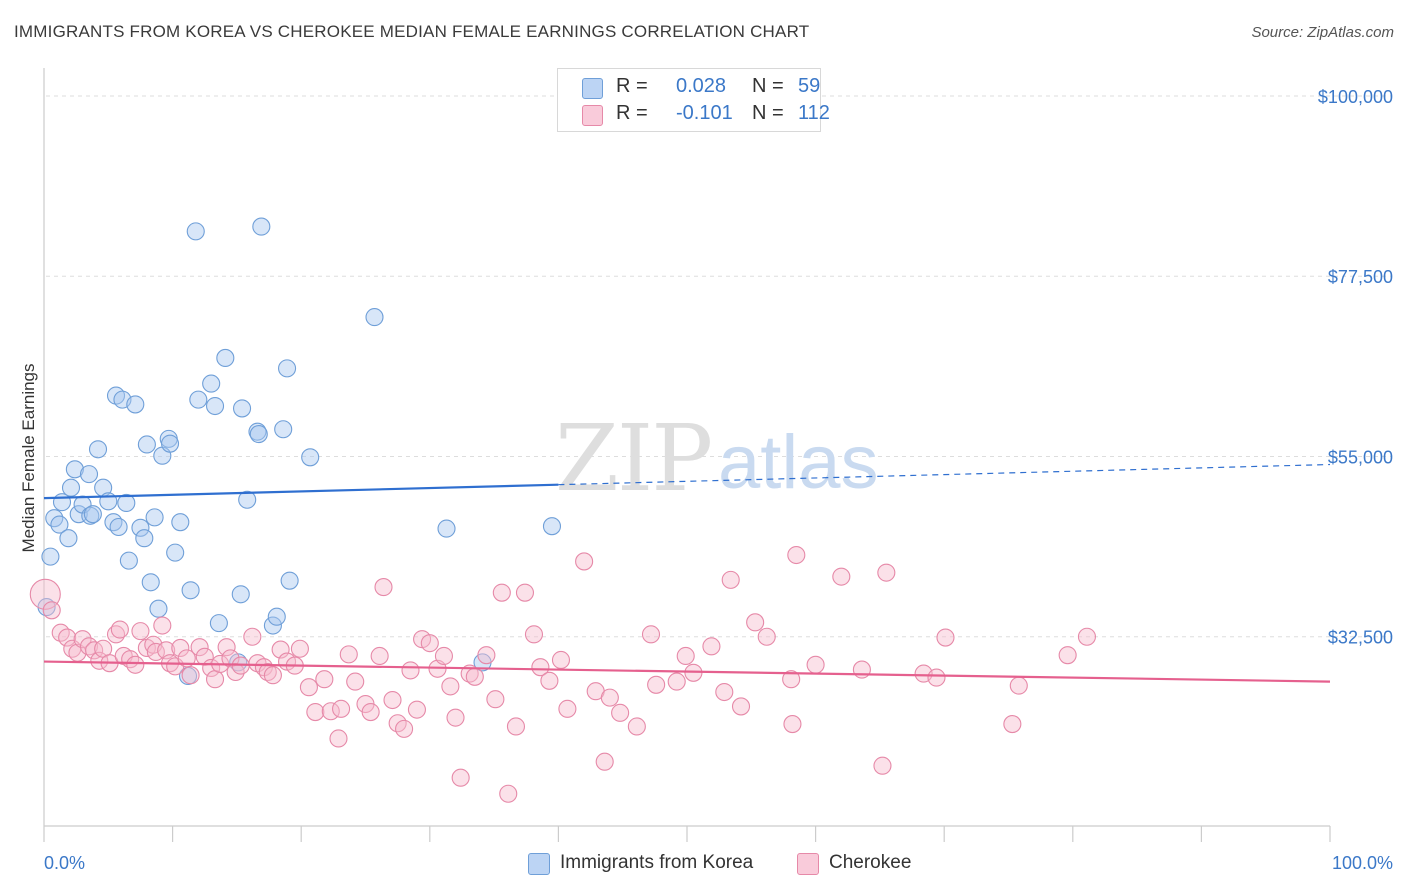 The width and height of the screenshot is (1406, 892). What do you see at coordinates (632, 113) in the screenshot?
I see `r-label: R =` at bounding box center [632, 113].